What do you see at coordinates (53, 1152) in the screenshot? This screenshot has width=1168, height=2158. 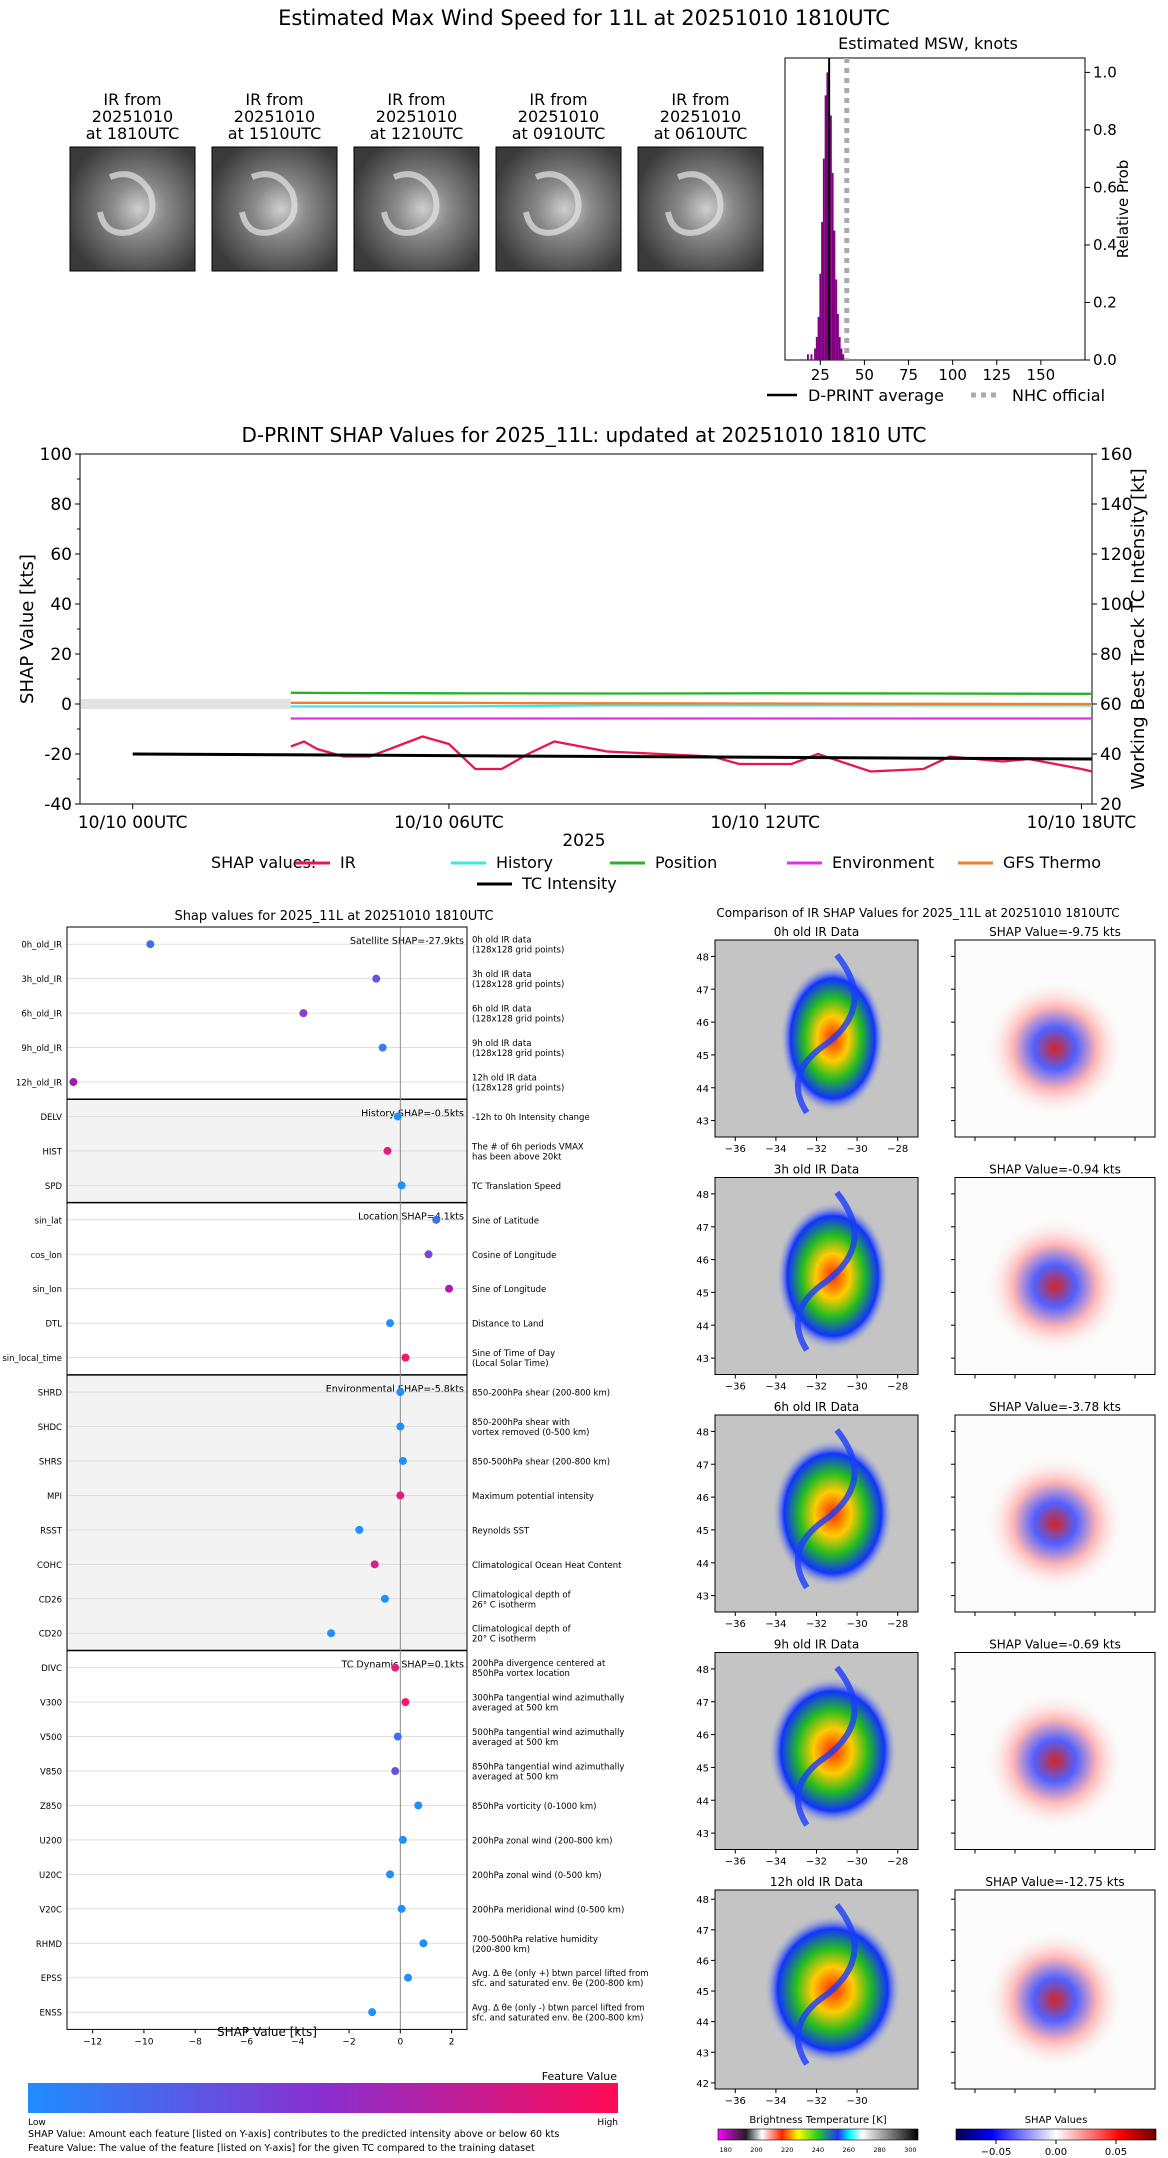 I see `feature-name: HIST` at bounding box center [53, 1152].